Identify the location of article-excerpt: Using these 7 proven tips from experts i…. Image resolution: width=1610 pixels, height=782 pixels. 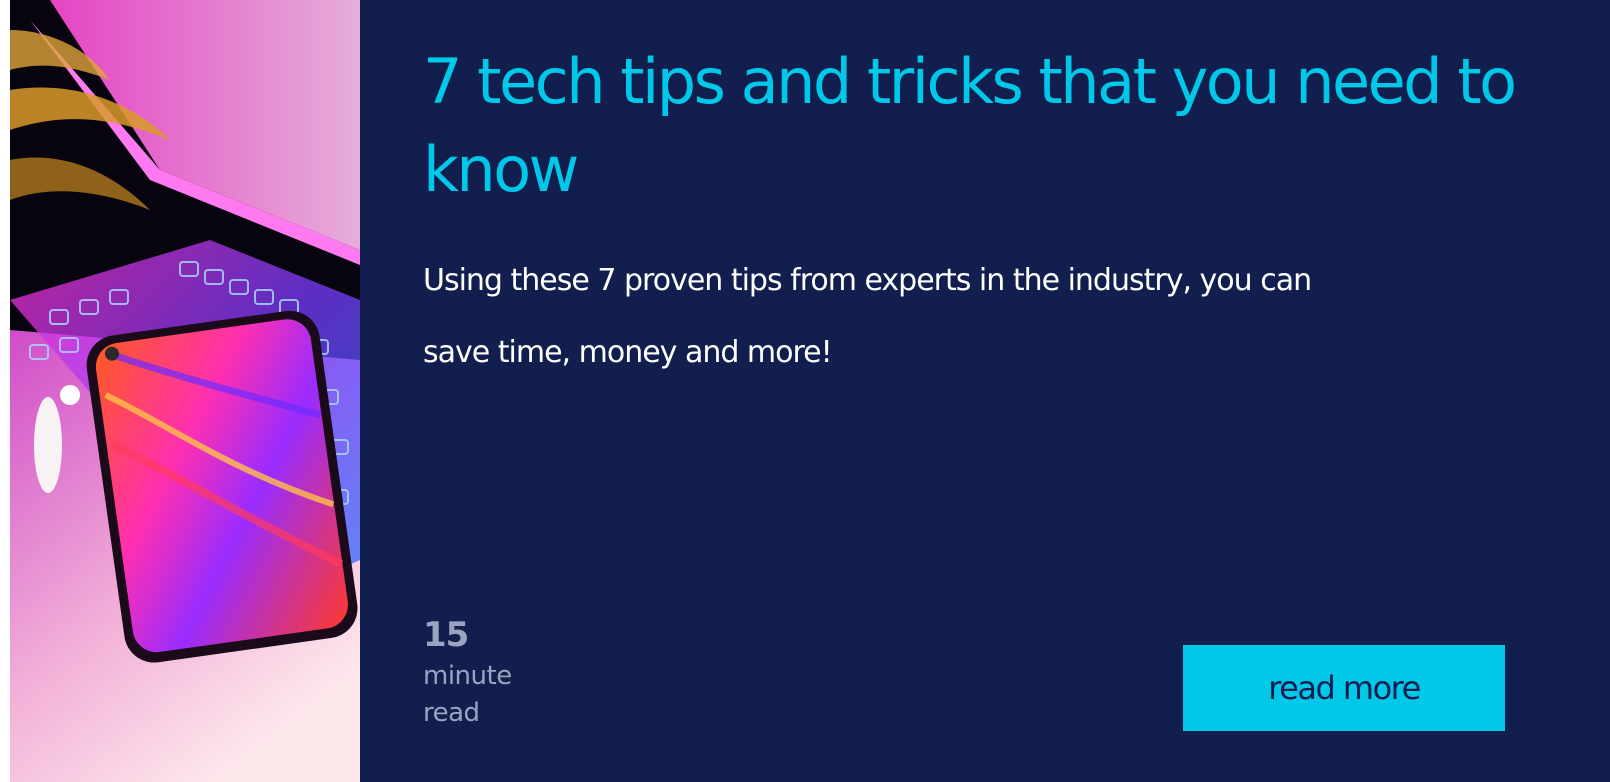
(867, 316).